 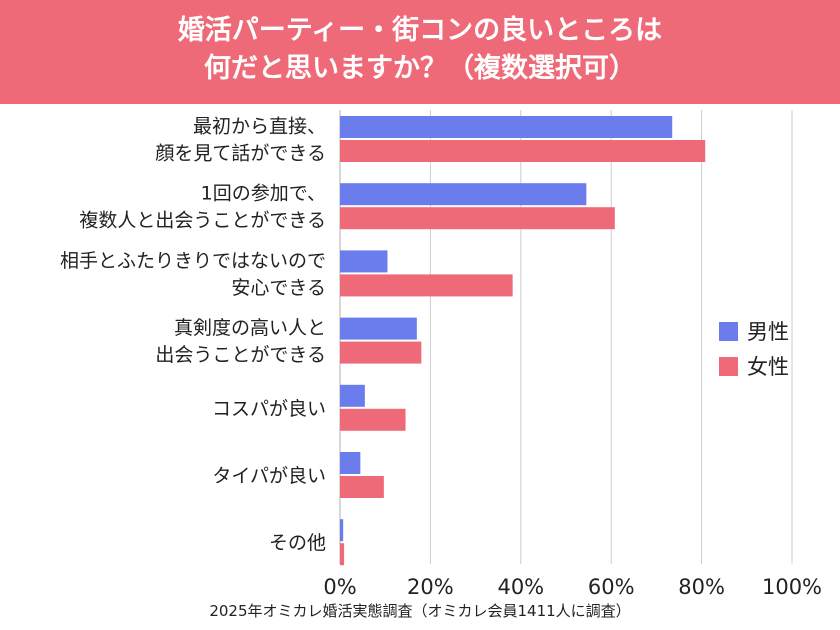 I want to click on category-label: タイパが良い, so click(x=269, y=476).